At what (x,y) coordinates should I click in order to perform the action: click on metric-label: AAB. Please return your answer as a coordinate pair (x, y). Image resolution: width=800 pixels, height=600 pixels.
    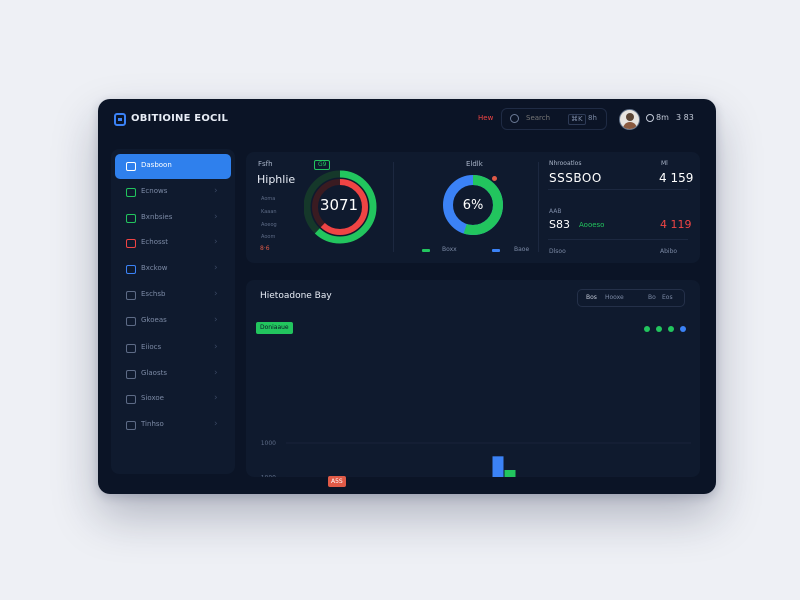
    Looking at the image, I should click on (555, 211).